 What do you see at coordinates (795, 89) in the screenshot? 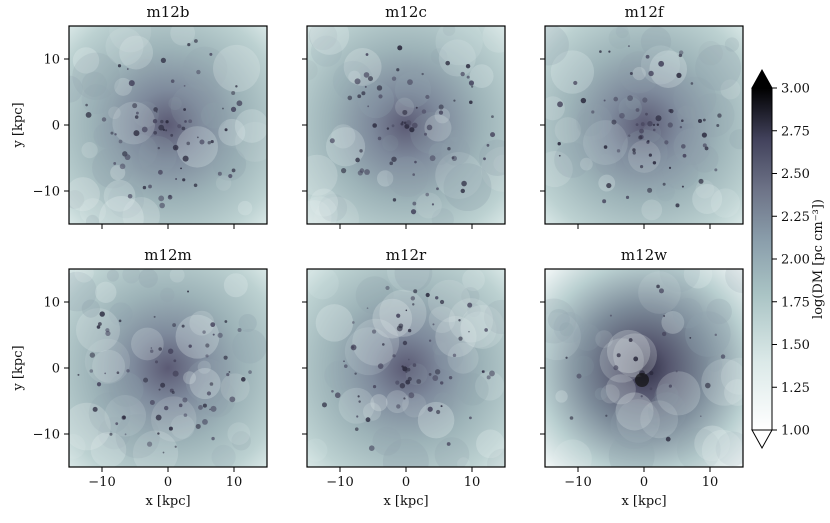
I see `colorbar-tick-label: 3.00` at bounding box center [795, 89].